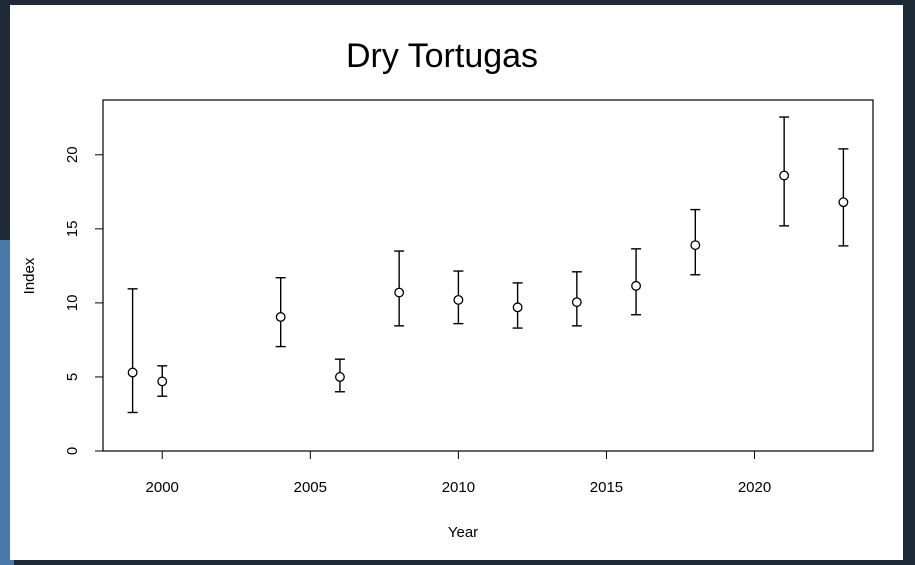  Describe the element at coordinates (72, 229) in the screenshot. I see `y-tick-label: 15` at that location.